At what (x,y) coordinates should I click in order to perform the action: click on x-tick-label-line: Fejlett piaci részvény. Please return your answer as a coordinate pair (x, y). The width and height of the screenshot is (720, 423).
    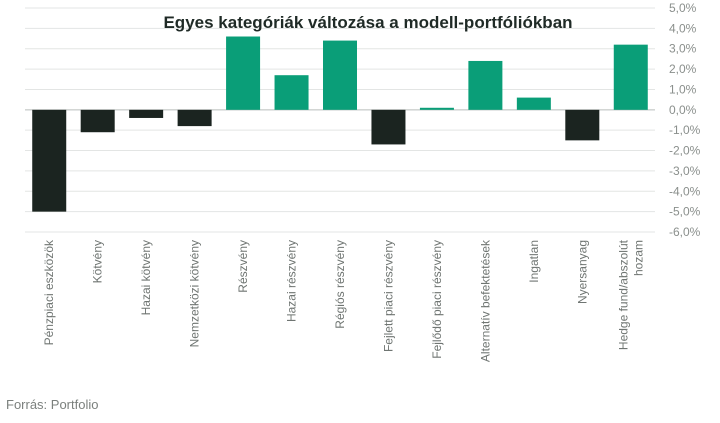
    Looking at the image, I should click on (388, 296).